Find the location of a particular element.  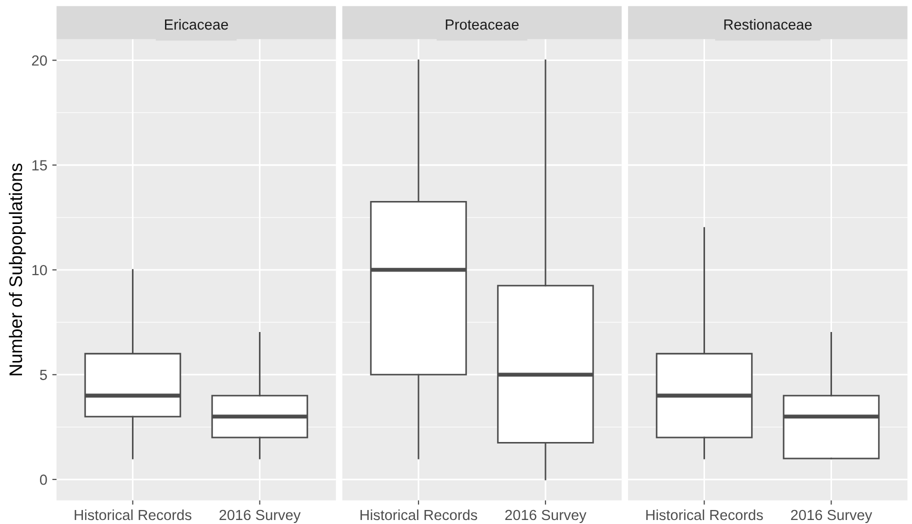

y-tick-label: 0 is located at coordinates (43, 479).